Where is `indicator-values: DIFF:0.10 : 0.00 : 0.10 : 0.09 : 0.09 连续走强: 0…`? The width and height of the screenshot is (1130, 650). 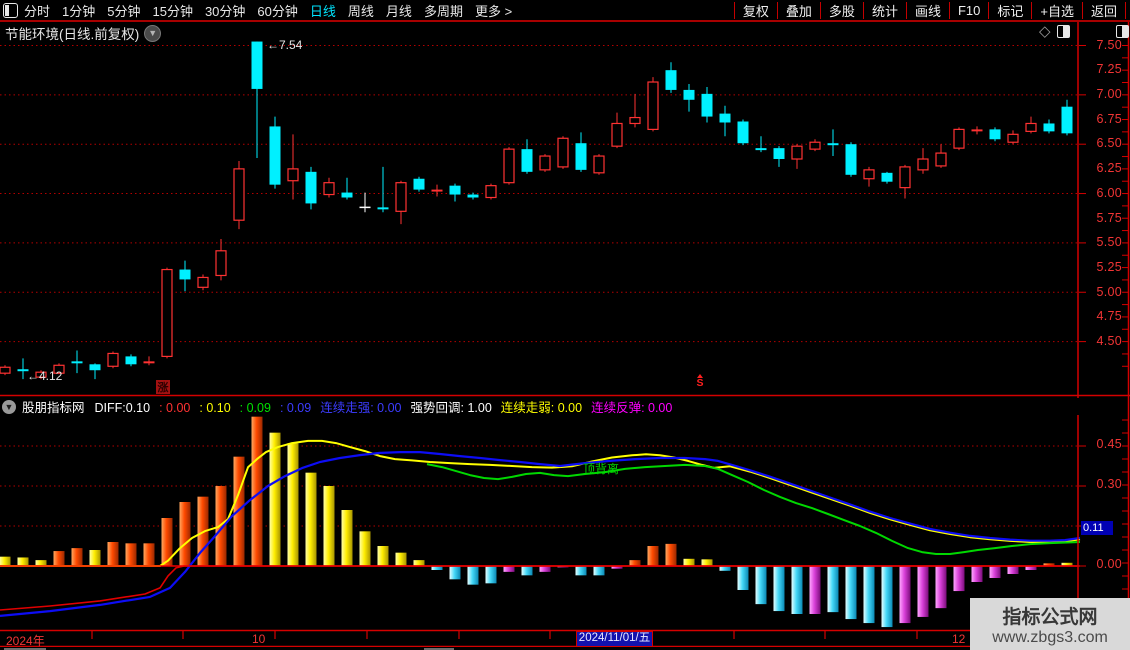
indicator-values: DIFF:0.10 : 0.00 : 0.10 : 0.09 : 0.09 连续走强: 0… is located at coordinates (388, 407).